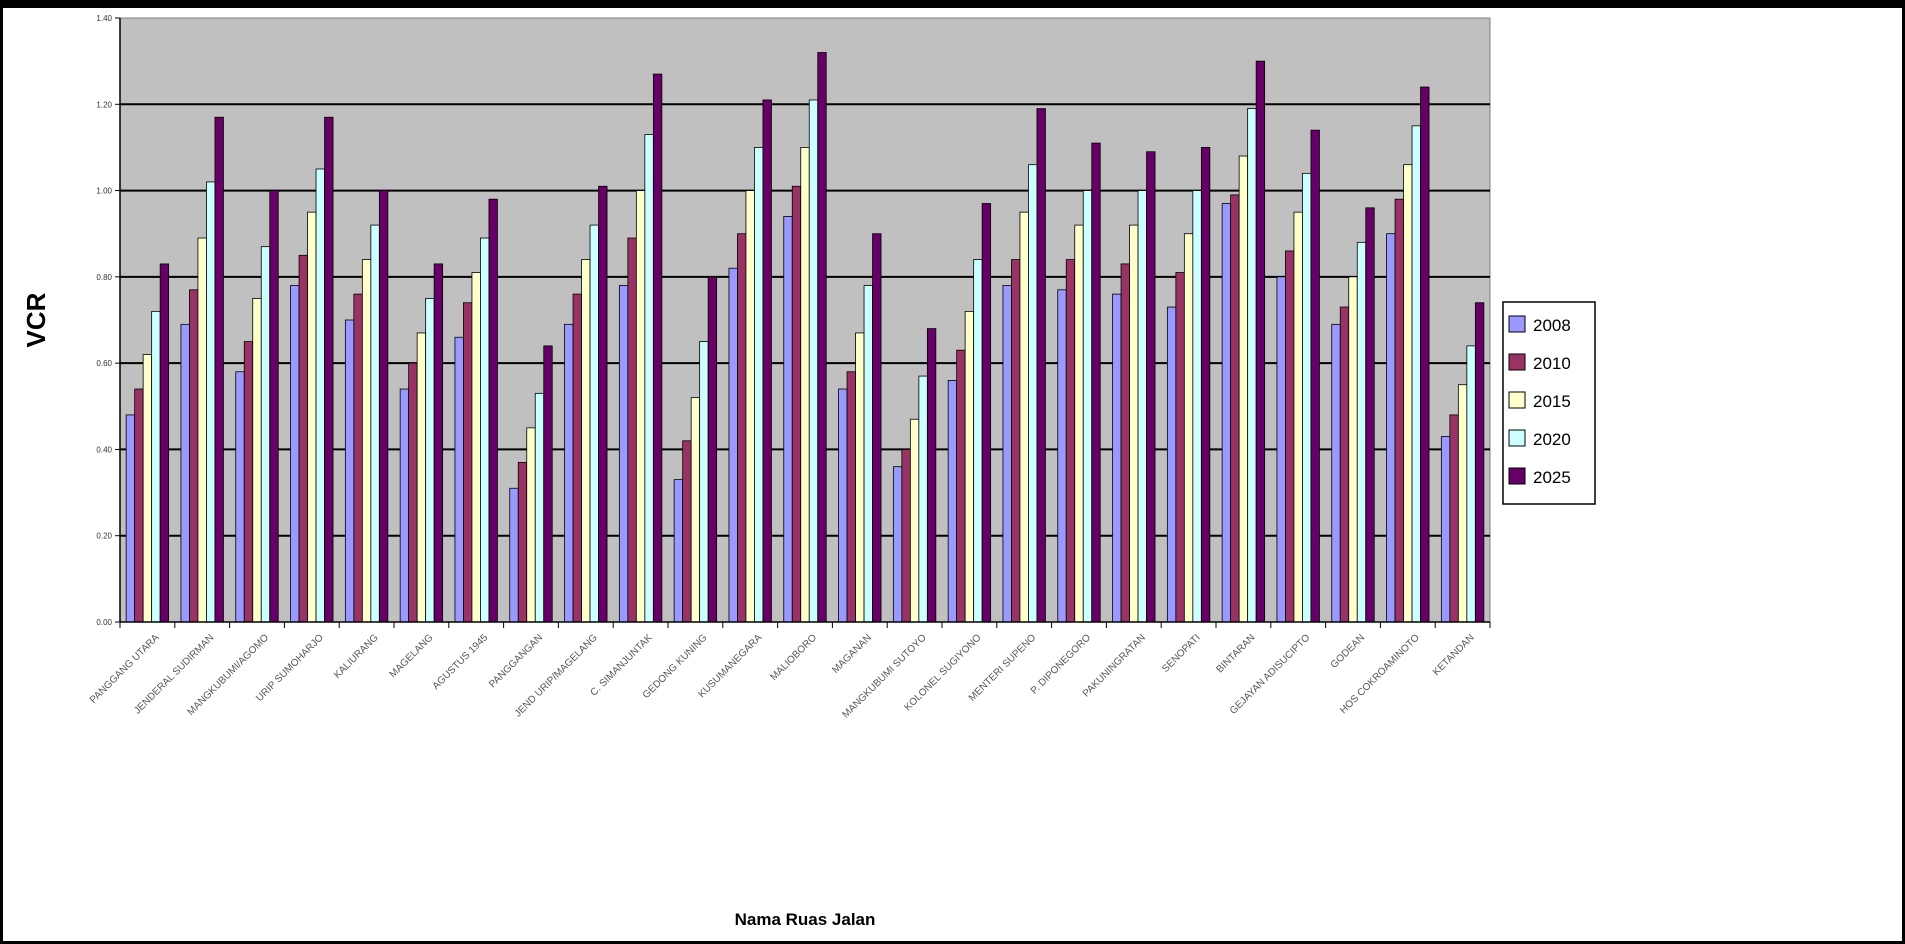  Describe the element at coordinates (1552, 477) in the screenshot. I see `legend-label-2025: 2025` at that location.